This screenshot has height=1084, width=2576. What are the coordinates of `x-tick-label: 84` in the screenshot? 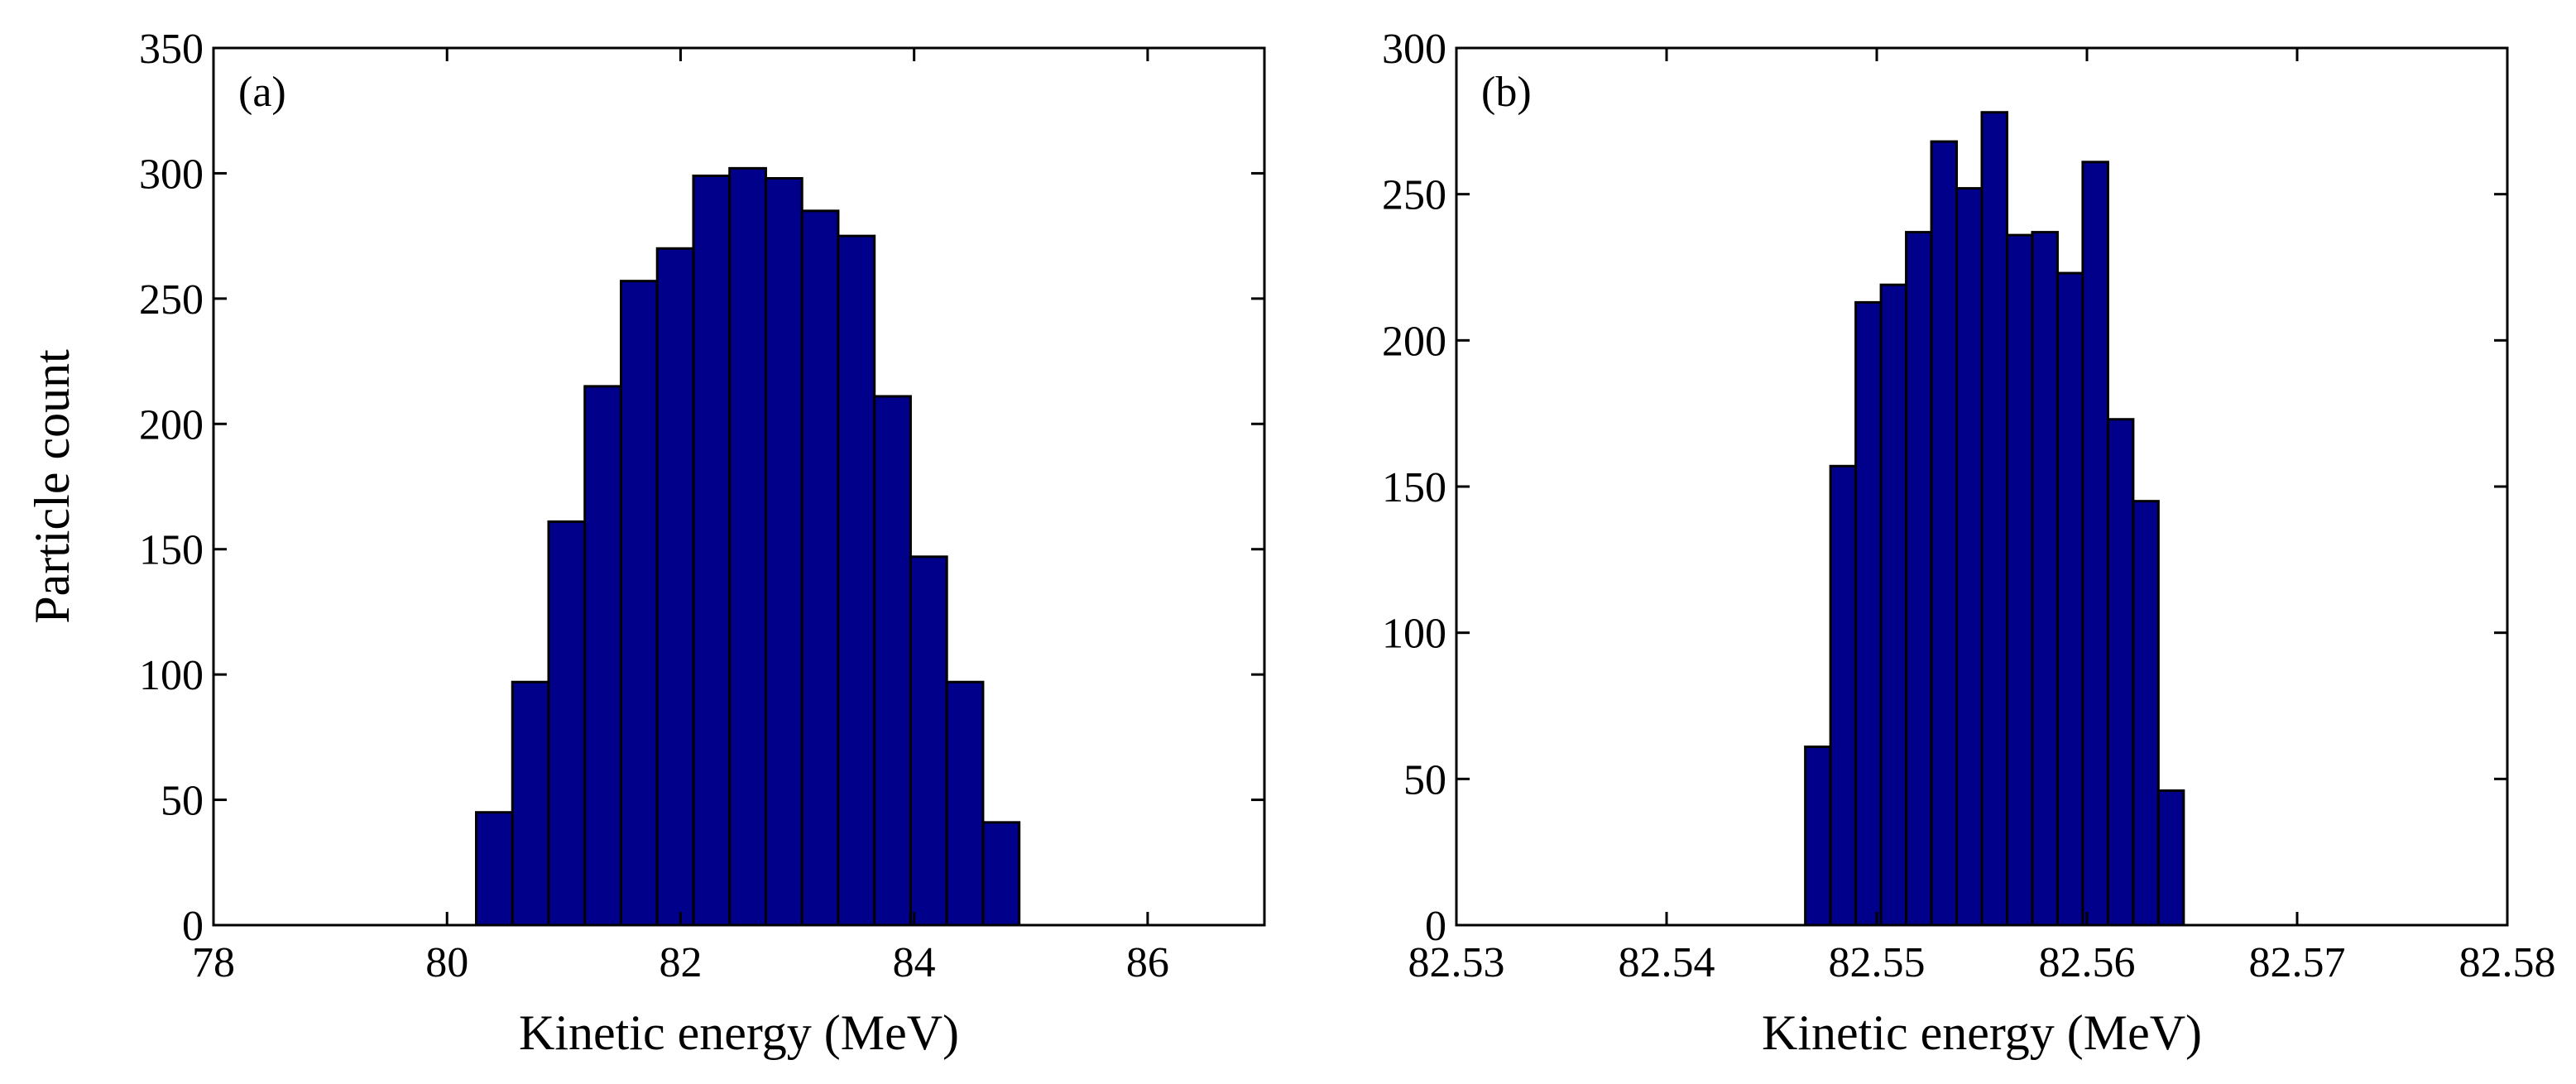 It's located at (915, 962).